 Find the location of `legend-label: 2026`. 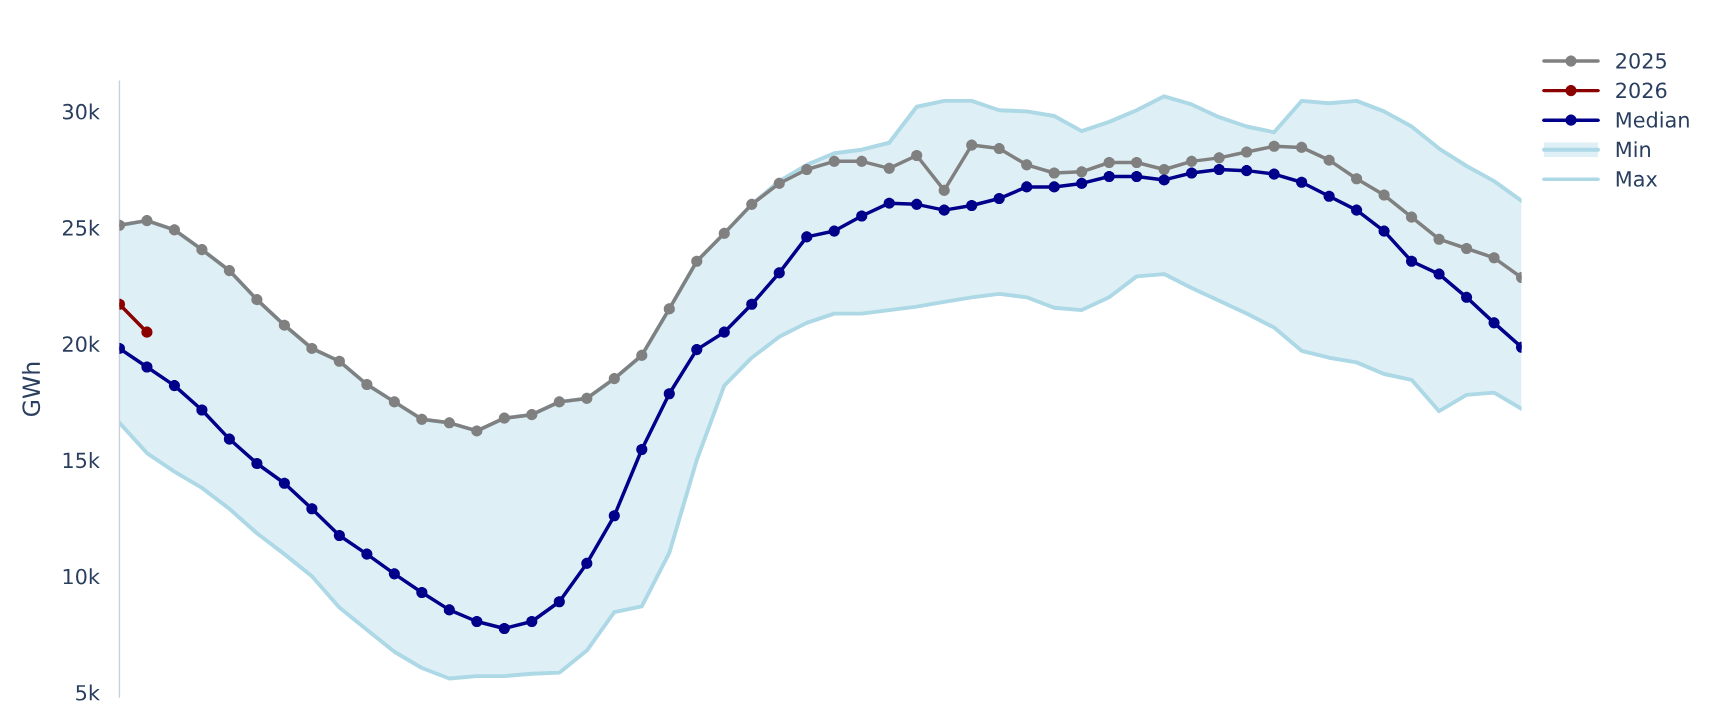

legend-label: 2026 is located at coordinates (1641, 90).